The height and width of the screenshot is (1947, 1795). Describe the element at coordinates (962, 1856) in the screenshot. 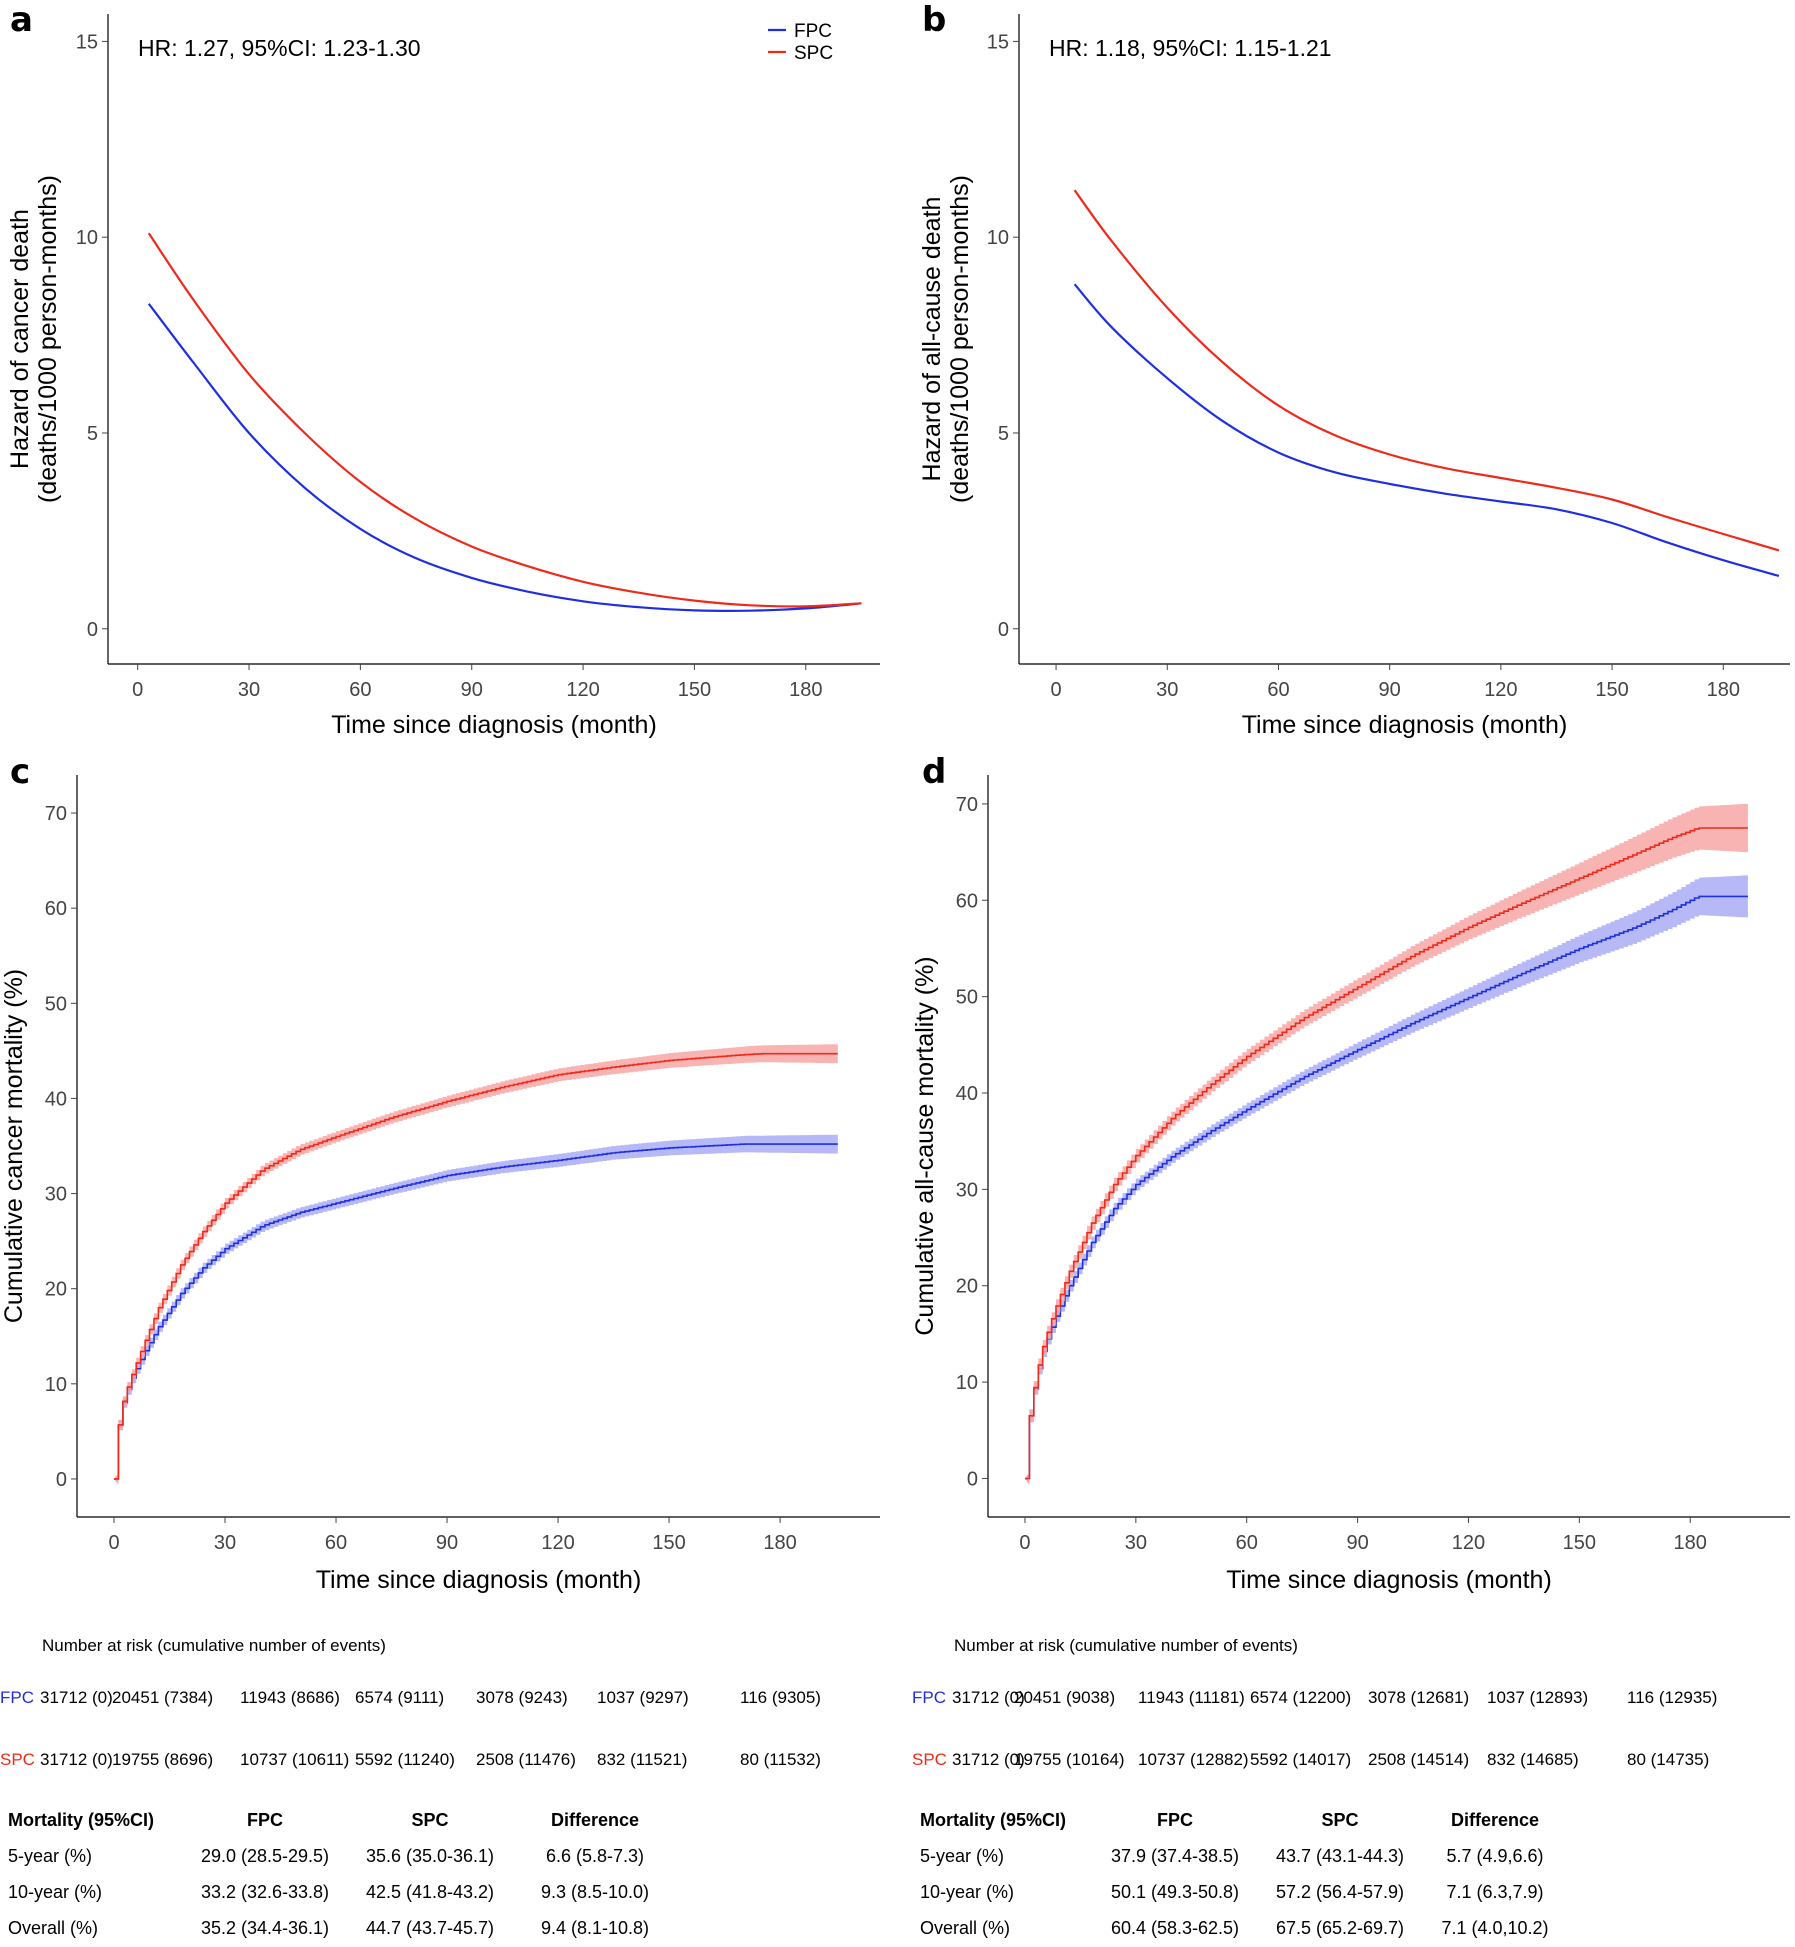

I see `mortality-cell: 5-year (%)` at that location.